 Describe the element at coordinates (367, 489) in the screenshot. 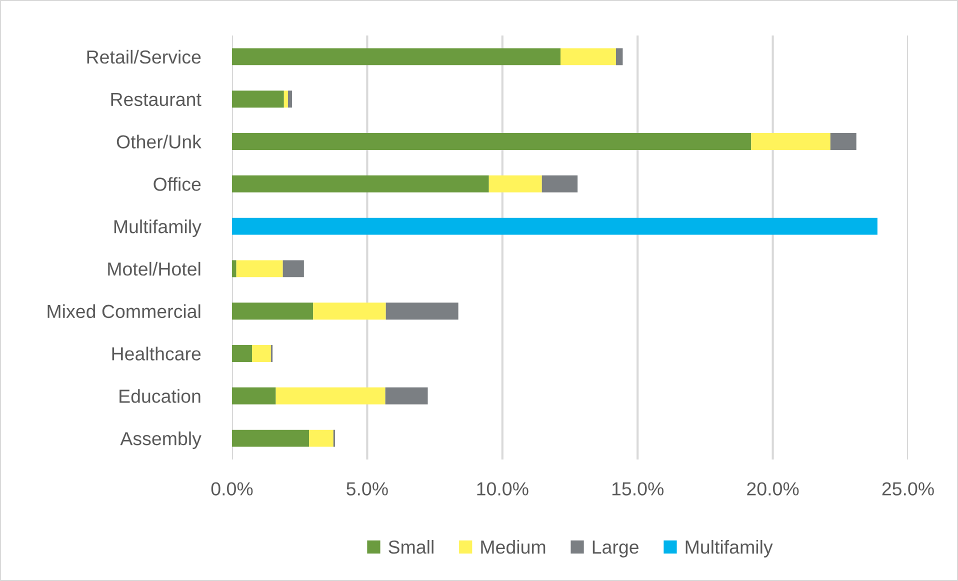

I see `x-tick-label: 5.0%` at that location.